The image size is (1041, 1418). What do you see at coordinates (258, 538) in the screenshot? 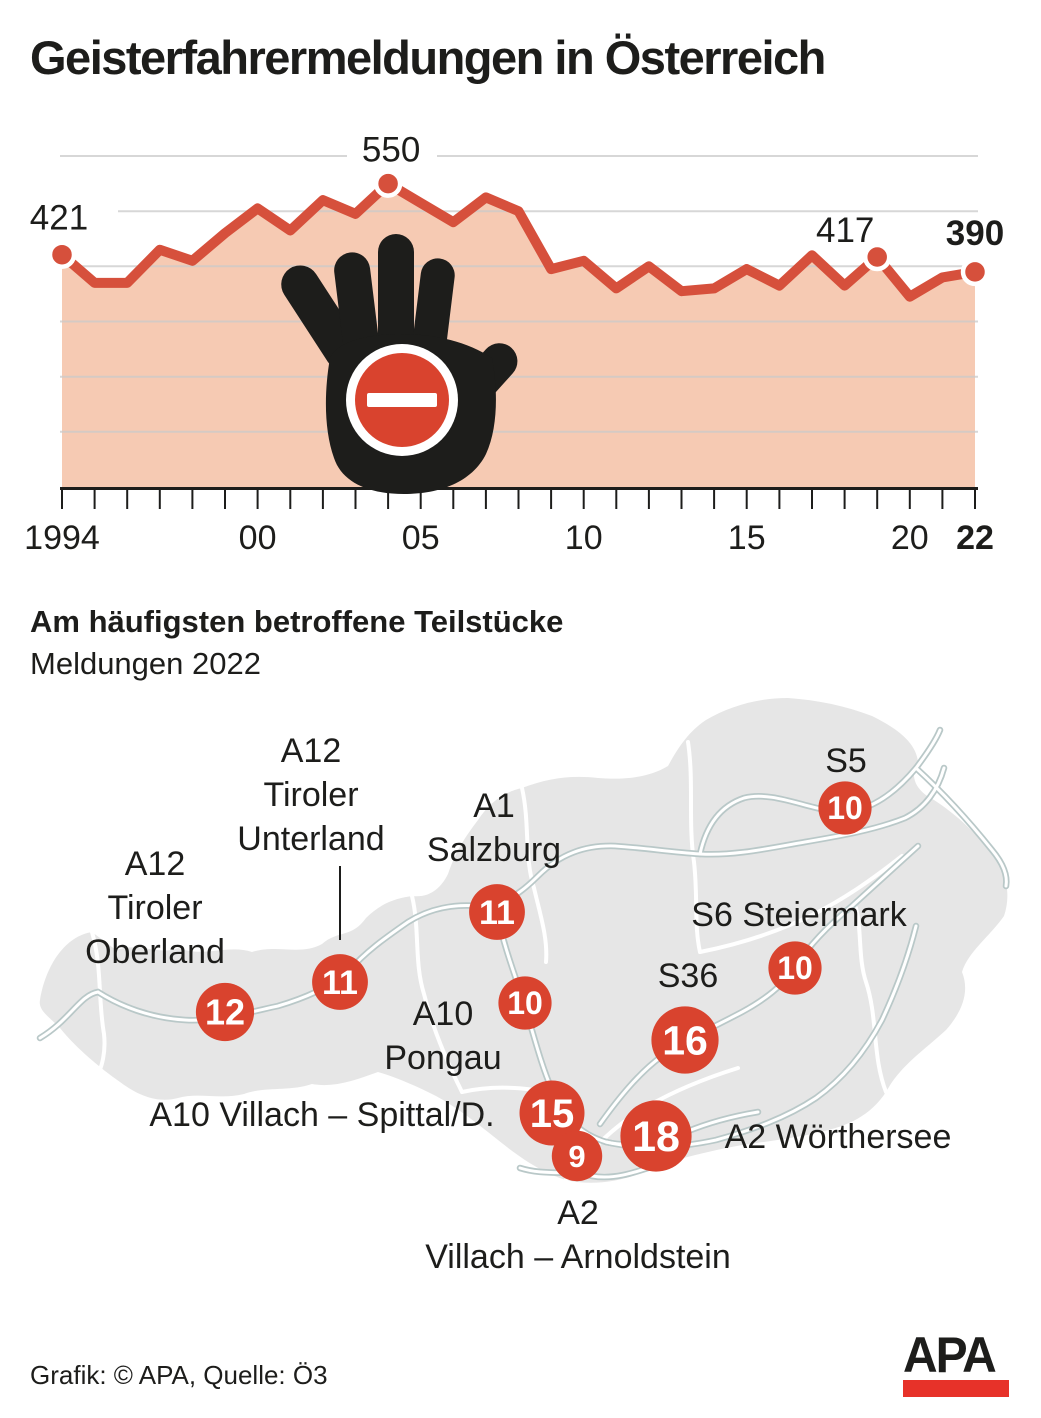
I see `chart-x-tick-label: 00` at bounding box center [258, 538].